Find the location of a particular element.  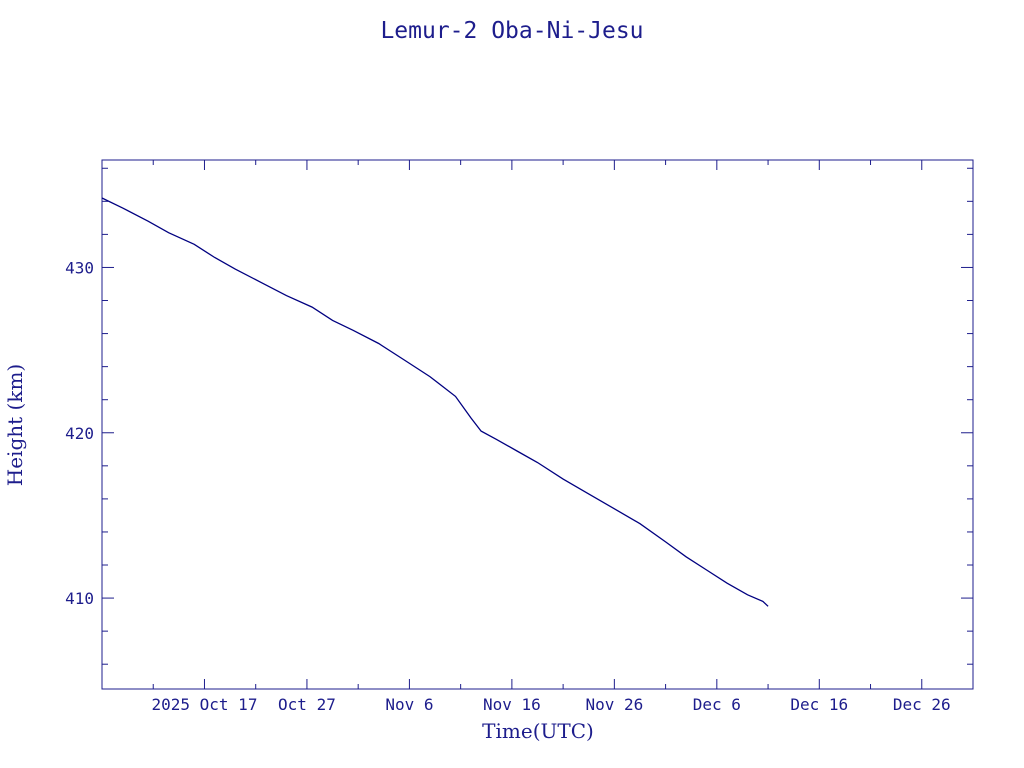

y-tick-labels: 410 420 430 is located at coordinates (79, 433).